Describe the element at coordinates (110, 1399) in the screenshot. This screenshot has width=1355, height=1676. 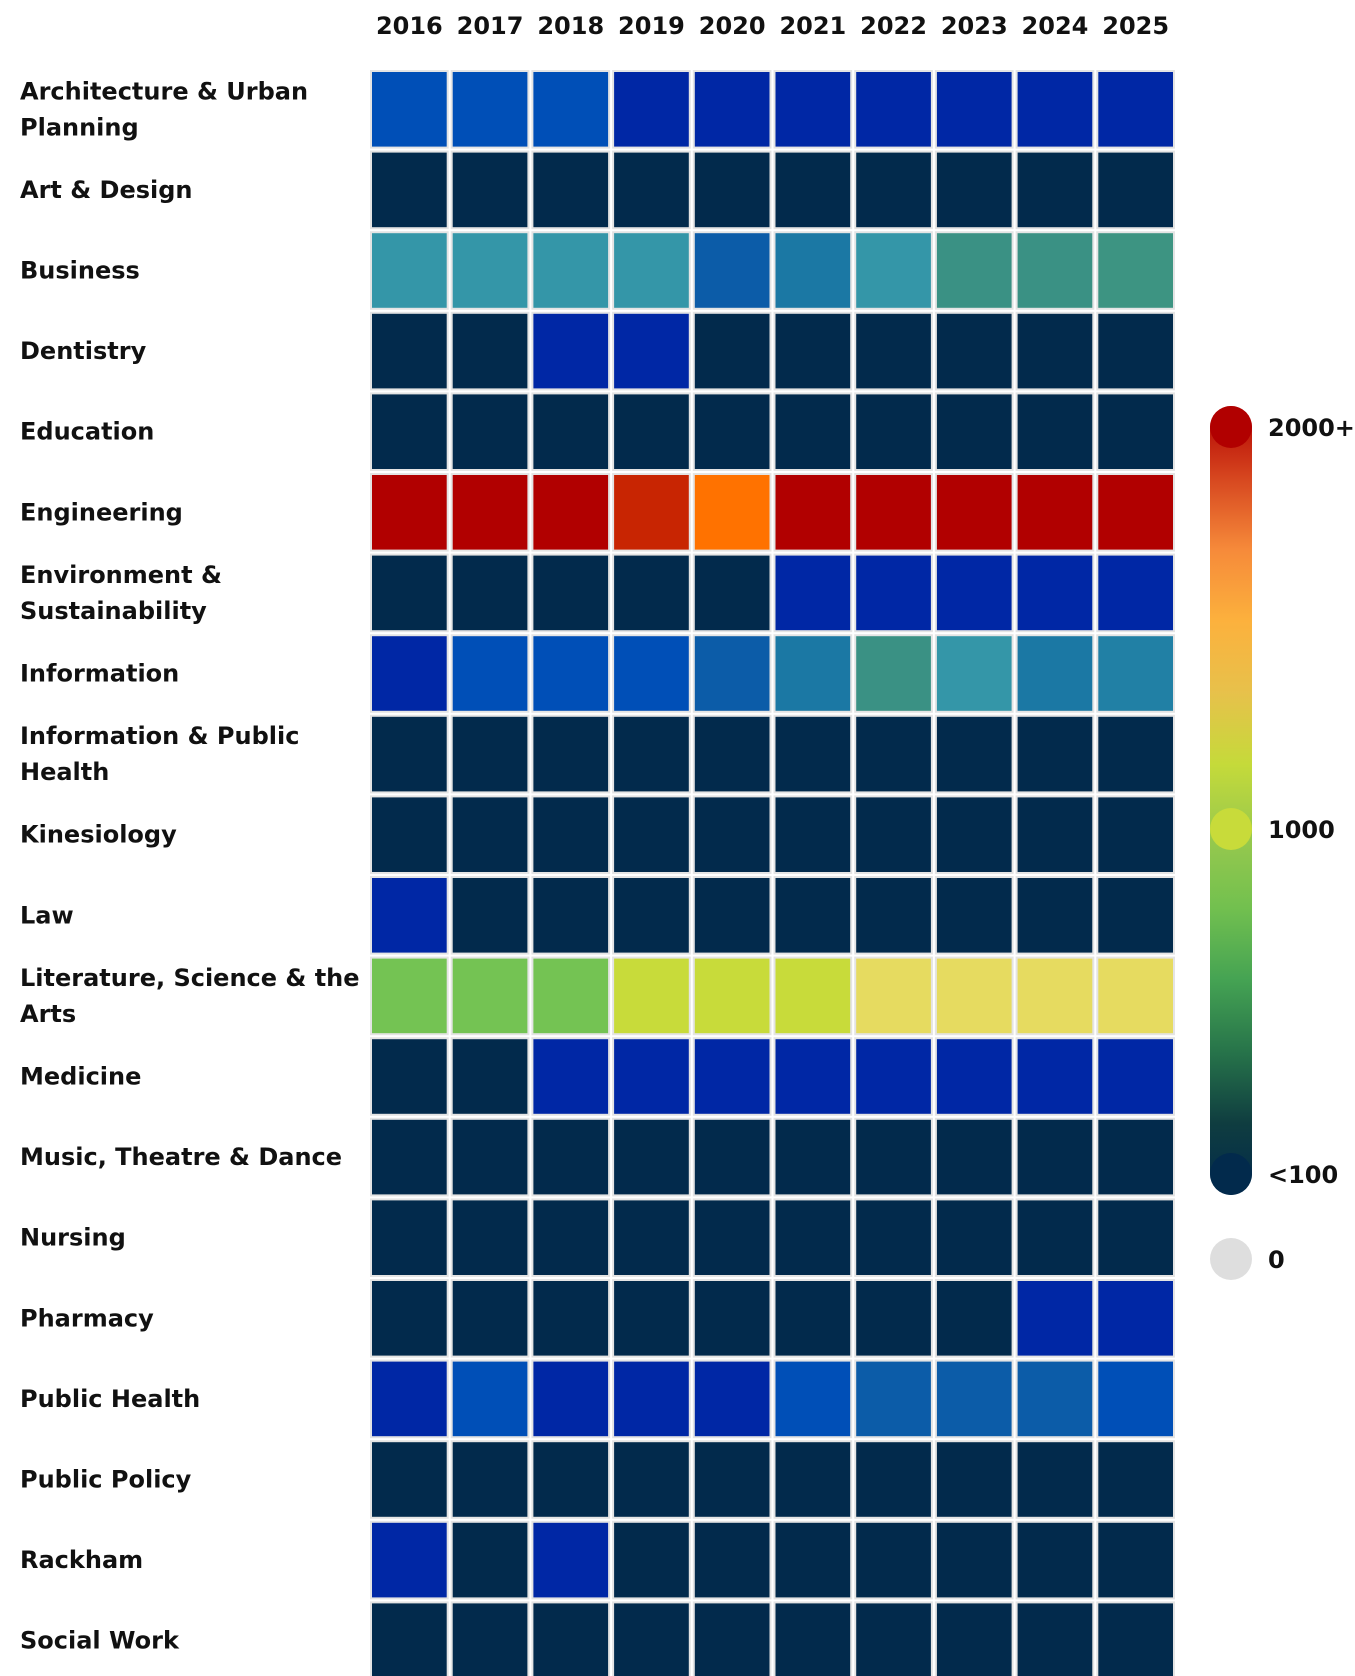
I see `row-label: Public Health` at that location.